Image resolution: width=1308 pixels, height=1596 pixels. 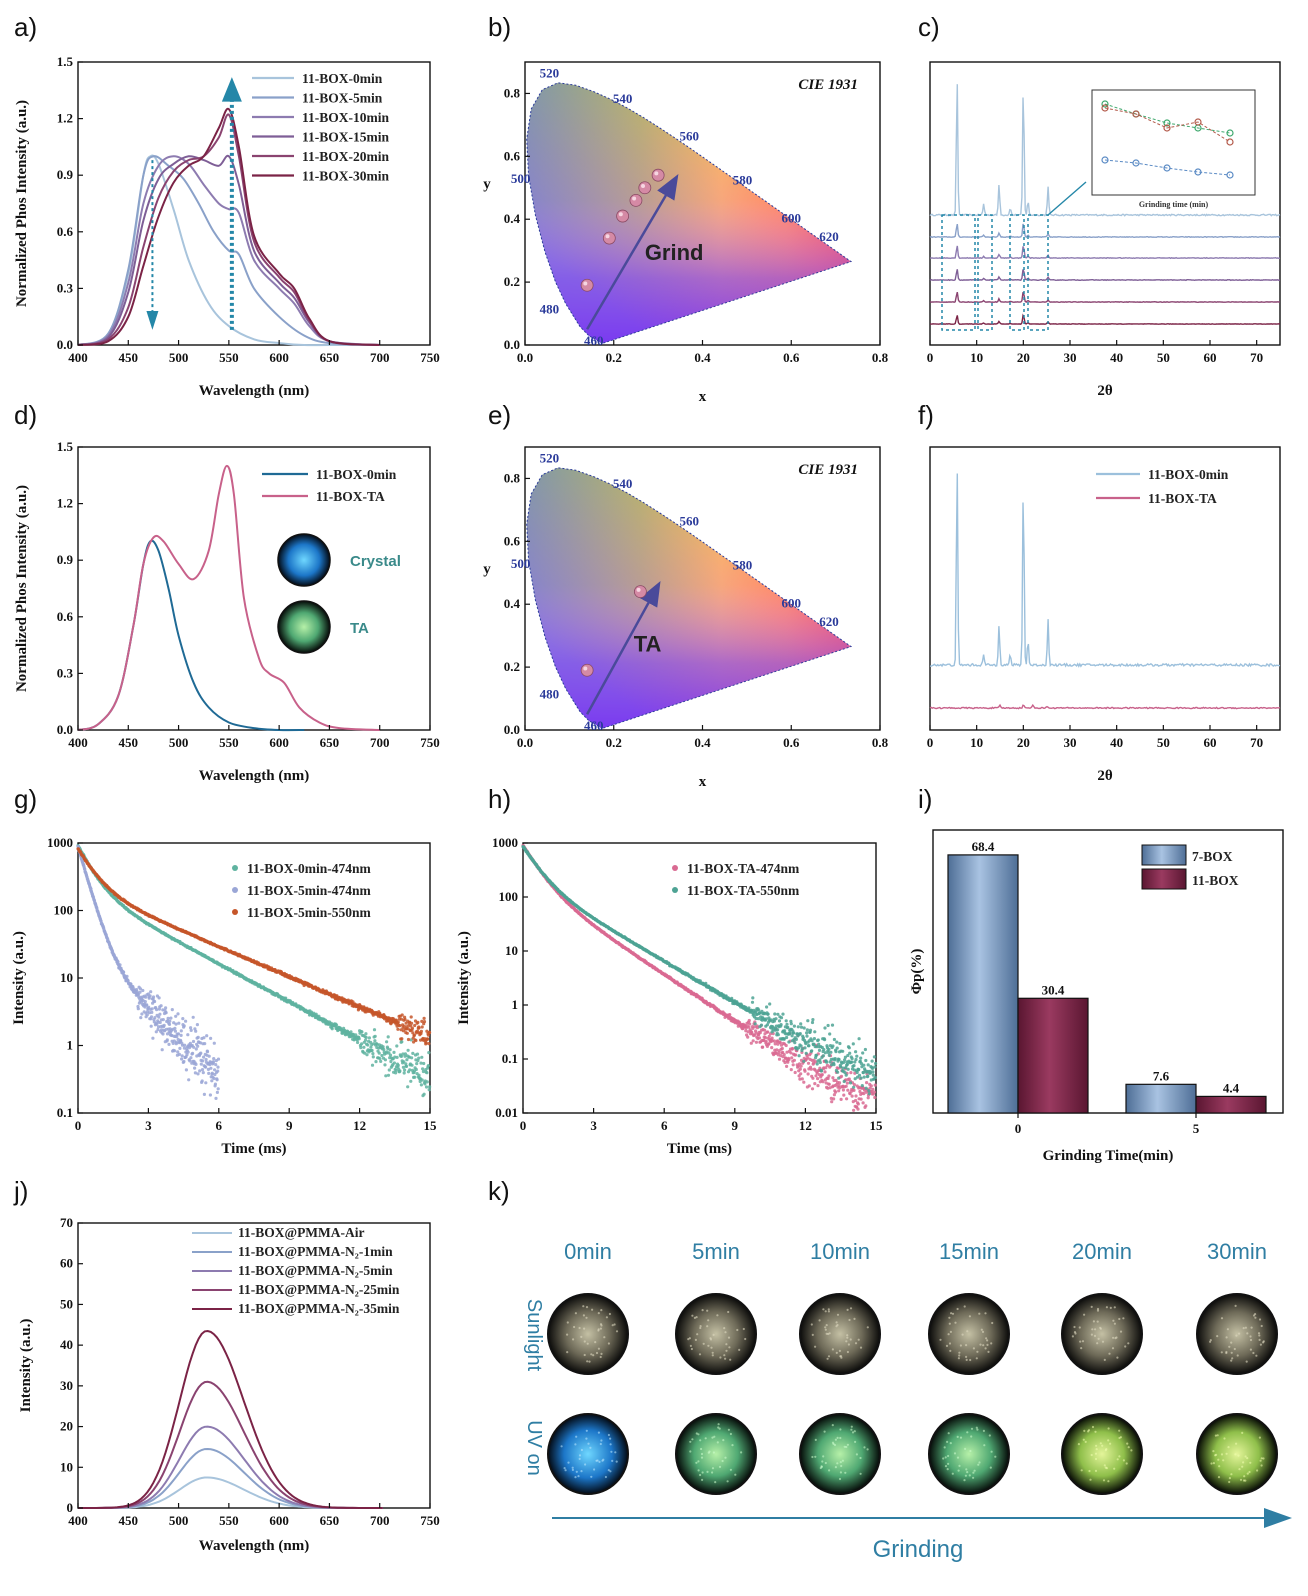 What do you see at coordinates (1023, 742) in the screenshot?
I see `panel-f-xtick-label: 20` at bounding box center [1023, 742].